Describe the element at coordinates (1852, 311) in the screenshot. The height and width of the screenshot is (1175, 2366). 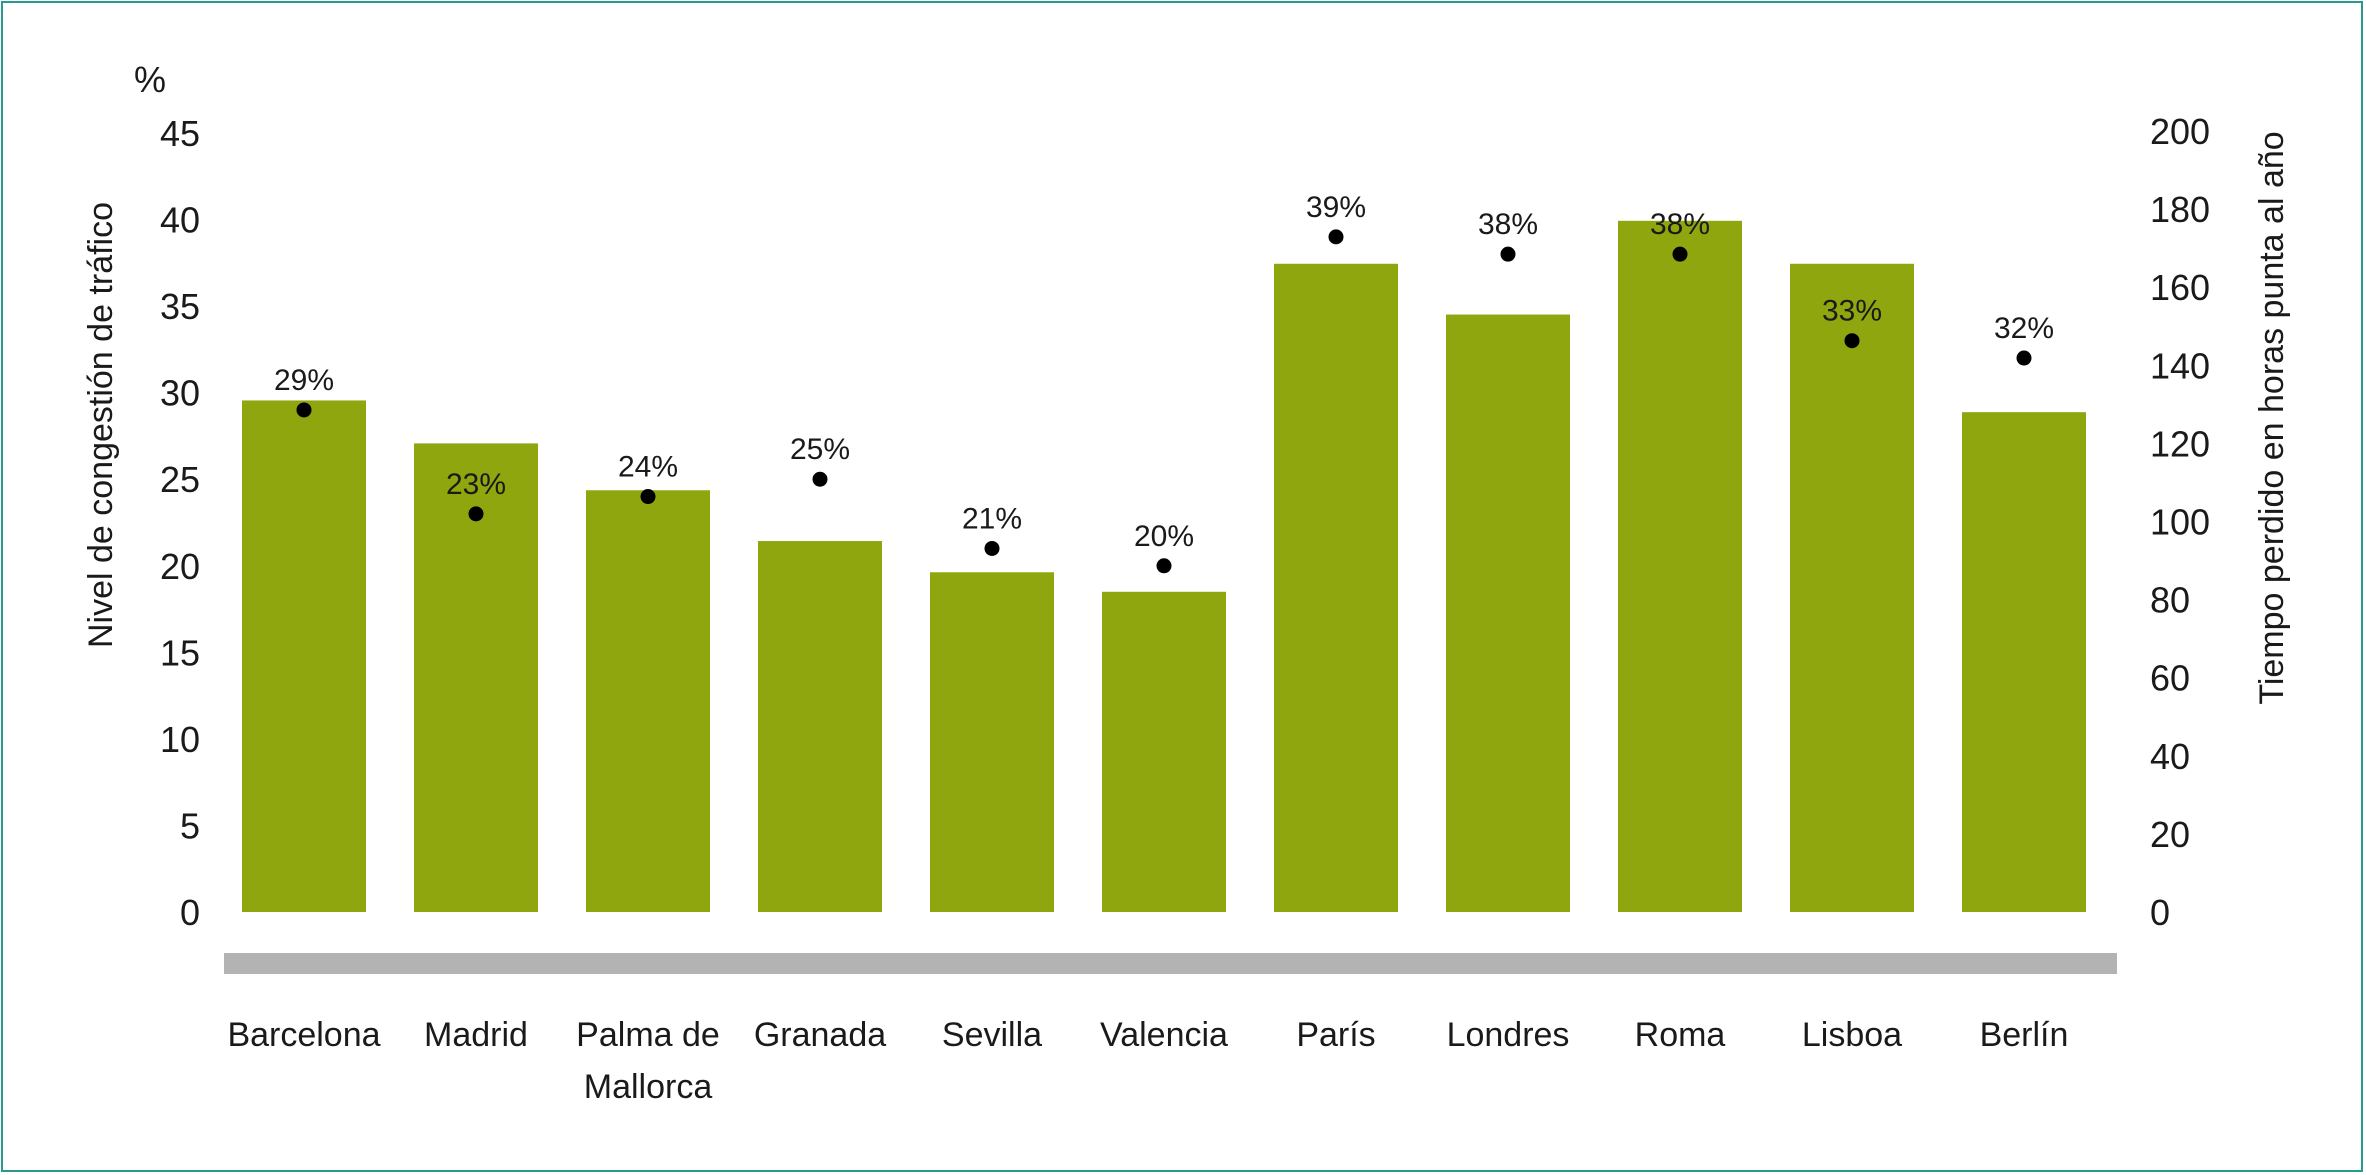
I see `data-label: 33%` at that location.